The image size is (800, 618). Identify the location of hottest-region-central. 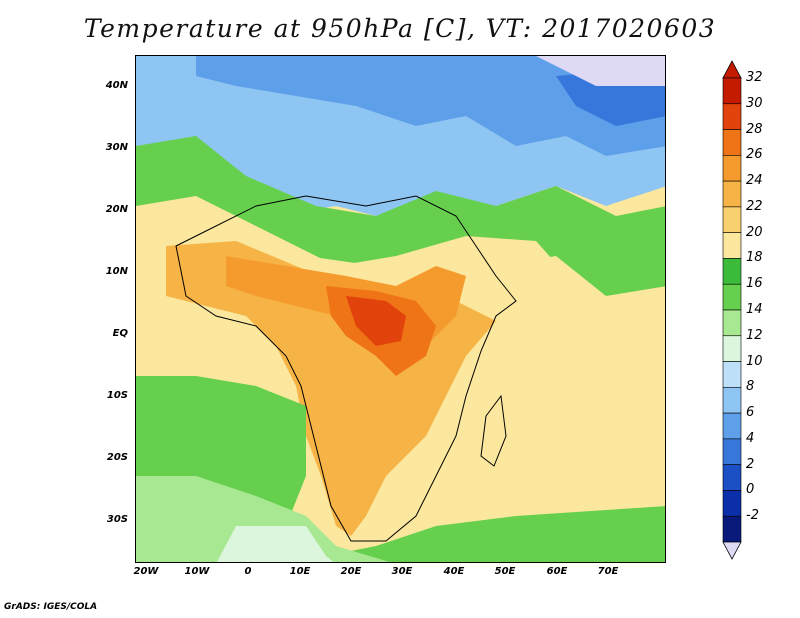
(376, 321).